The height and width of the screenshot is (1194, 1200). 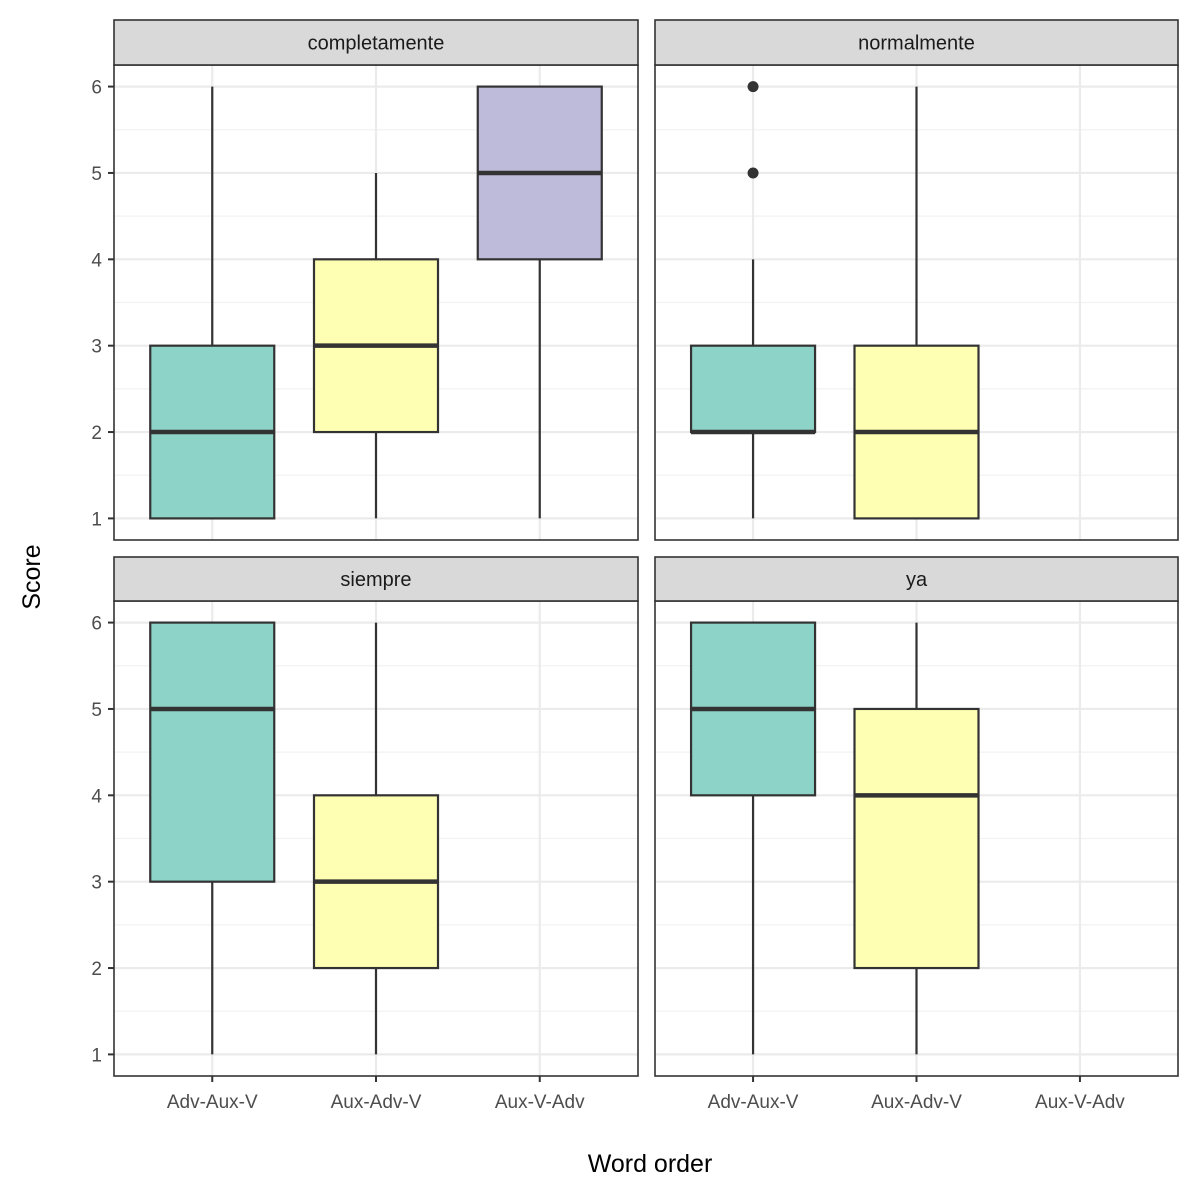 What do you see at coordinates (539, 302) in the screenshot?
I see `box-Aux-V-Adv` at bounding box center [539, 302].